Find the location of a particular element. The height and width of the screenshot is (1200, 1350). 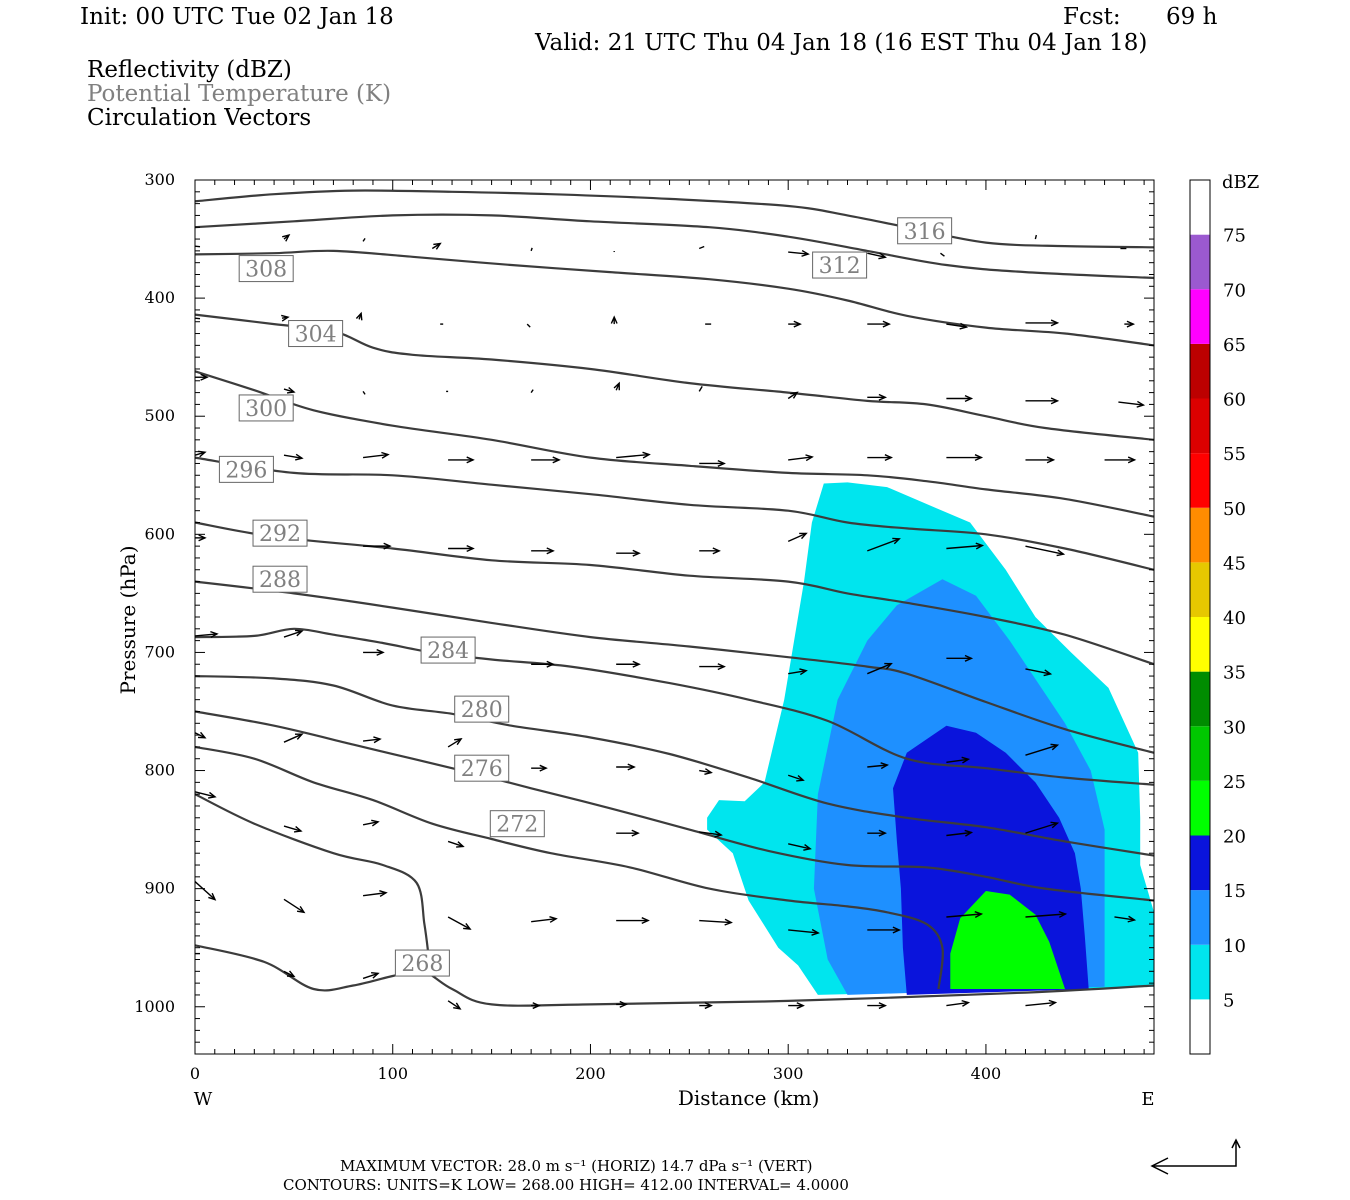

x-tick-label: 0 is located at coordinates (195, 1073).